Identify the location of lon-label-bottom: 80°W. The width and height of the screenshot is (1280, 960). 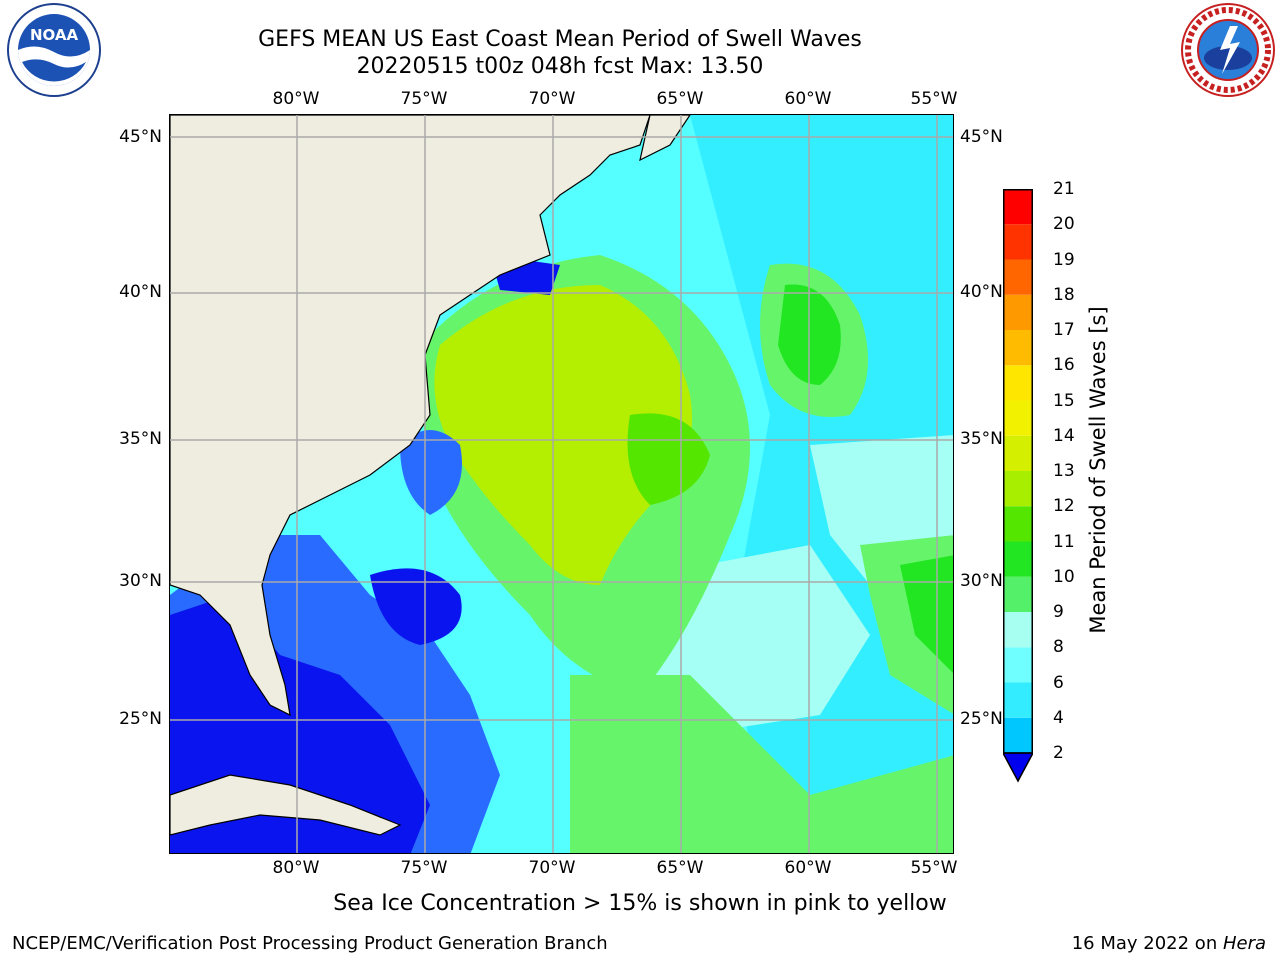
(296, 868).